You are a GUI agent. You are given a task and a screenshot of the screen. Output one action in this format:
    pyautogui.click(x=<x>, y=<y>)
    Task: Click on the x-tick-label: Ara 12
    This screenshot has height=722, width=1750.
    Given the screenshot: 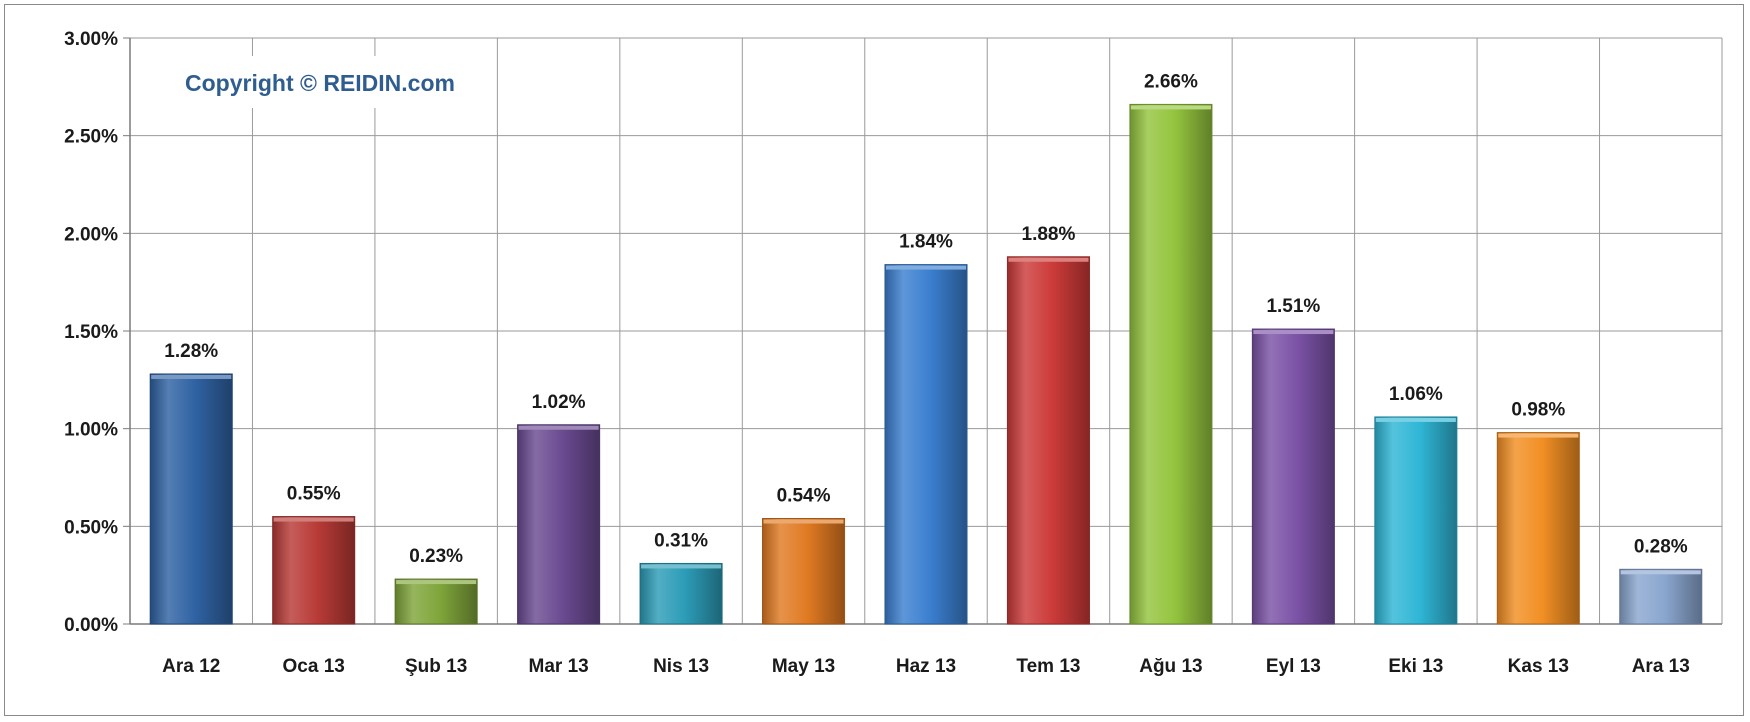 What is the action you would take?
    pyautogui.click(x=191, y=666)
    